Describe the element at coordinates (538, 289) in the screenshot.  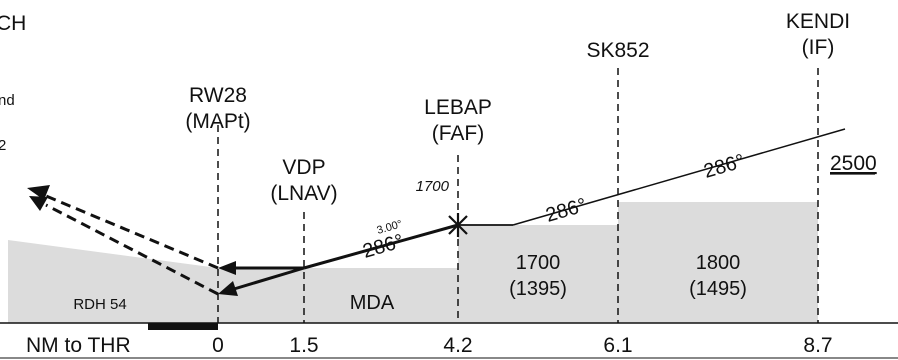
I see `segment1-height: (1395)` at that location.